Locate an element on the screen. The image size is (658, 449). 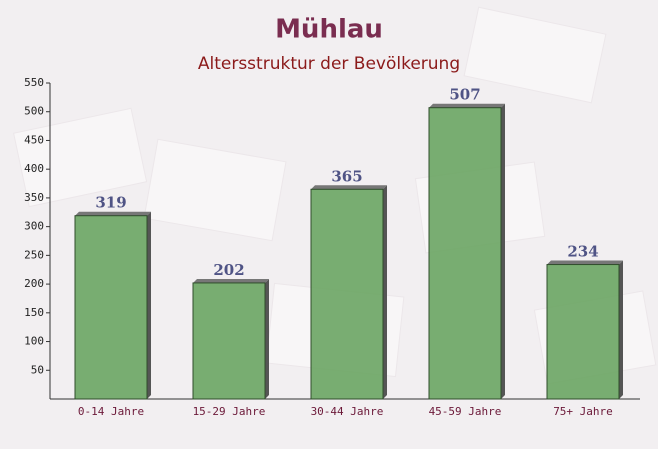
value-label: 319 is located at coordinates (110, 203).